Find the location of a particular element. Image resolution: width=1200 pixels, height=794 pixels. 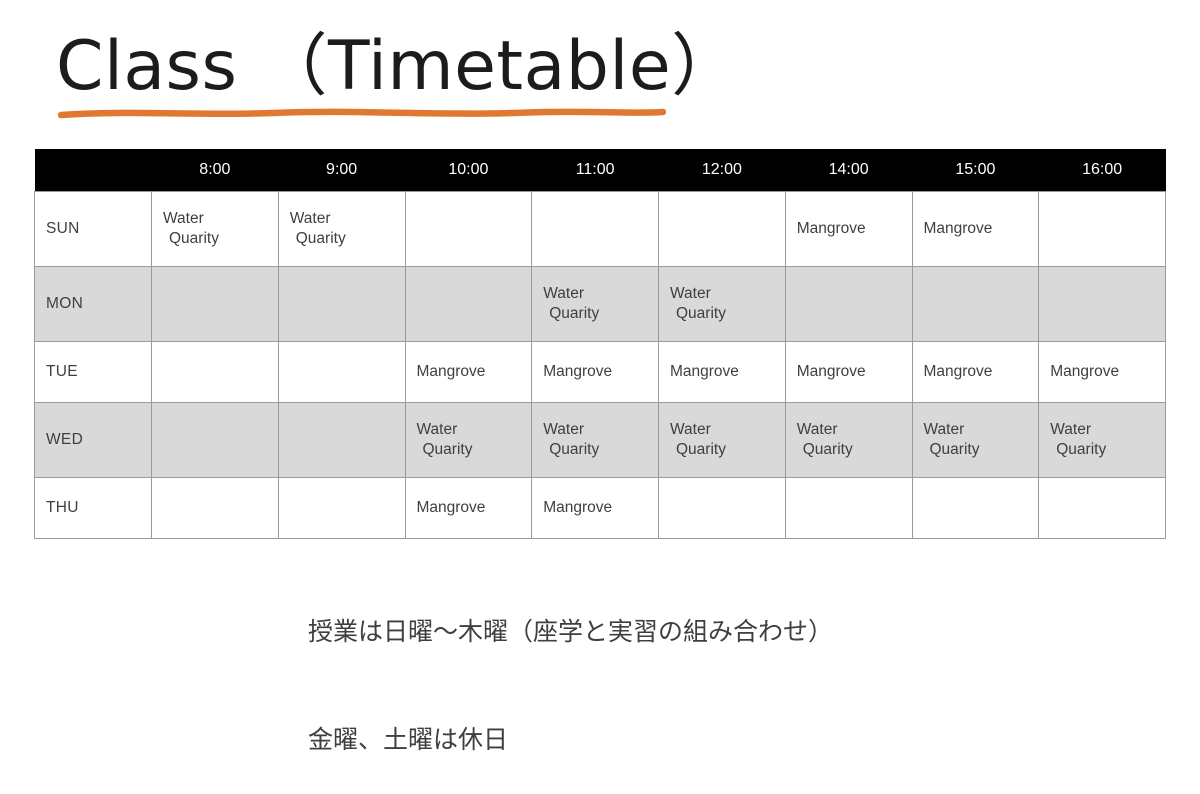

slot-tue-1400: Mangrove is located at coordinates (848, 372).